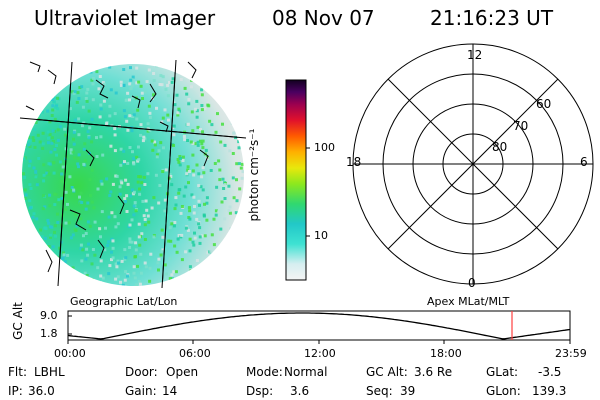 This screenshot has width=600, height=400. What do you see at coordinates (141, 372) in the screenshot?
I see `info-door-label: Door:` at bounding box center [141, 372].